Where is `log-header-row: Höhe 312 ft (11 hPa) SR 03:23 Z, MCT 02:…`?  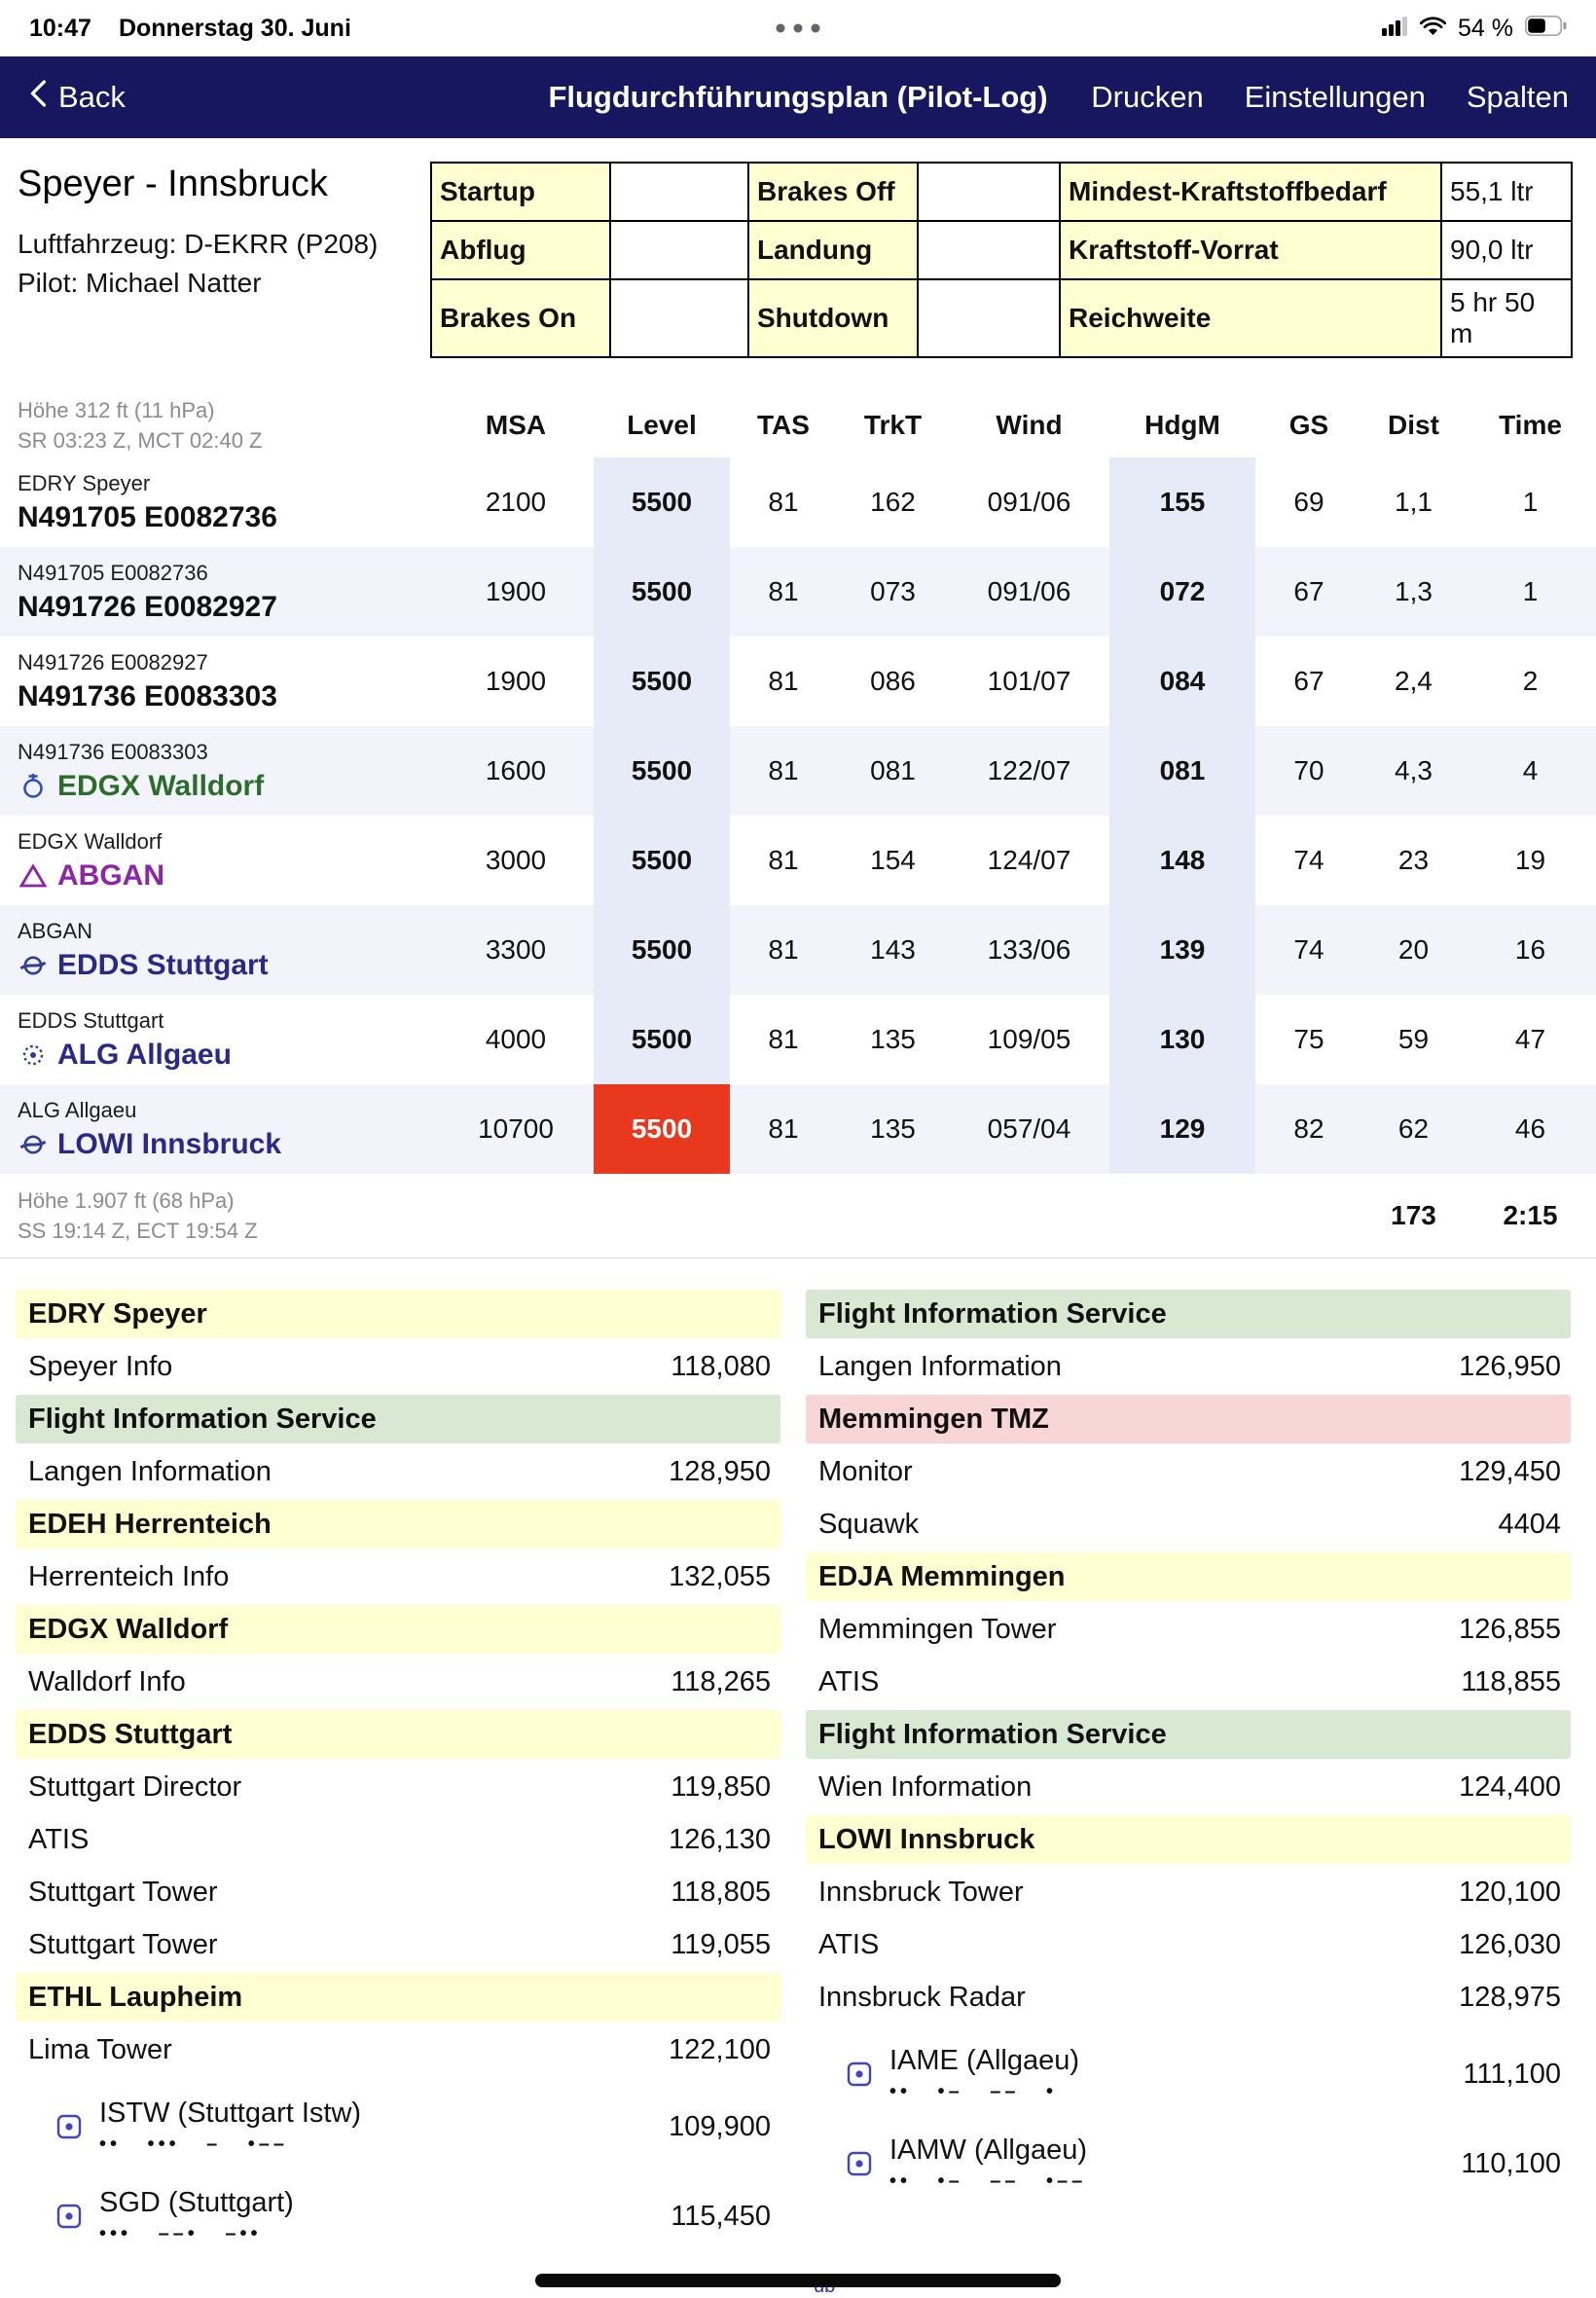 log-header-row: Höhe 312 ft (11 hPa) SR 03:23 Z, MCT 02:… is located at coordinates (798, 425).